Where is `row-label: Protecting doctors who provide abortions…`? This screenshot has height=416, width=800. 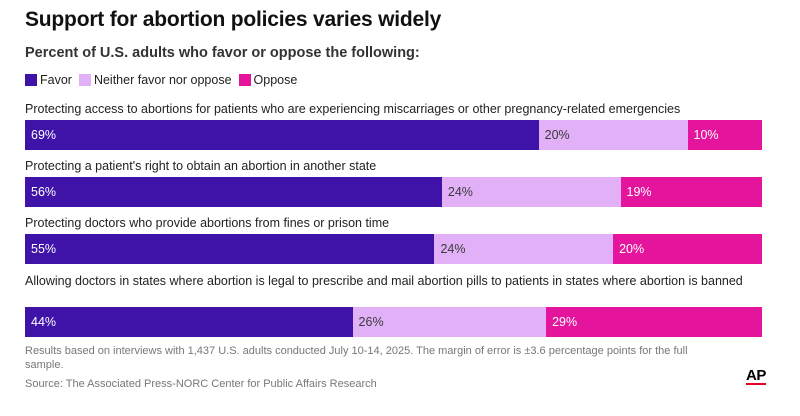 row-label: Protecting doctors who provide abortions… is located at coordinates (207, 223).